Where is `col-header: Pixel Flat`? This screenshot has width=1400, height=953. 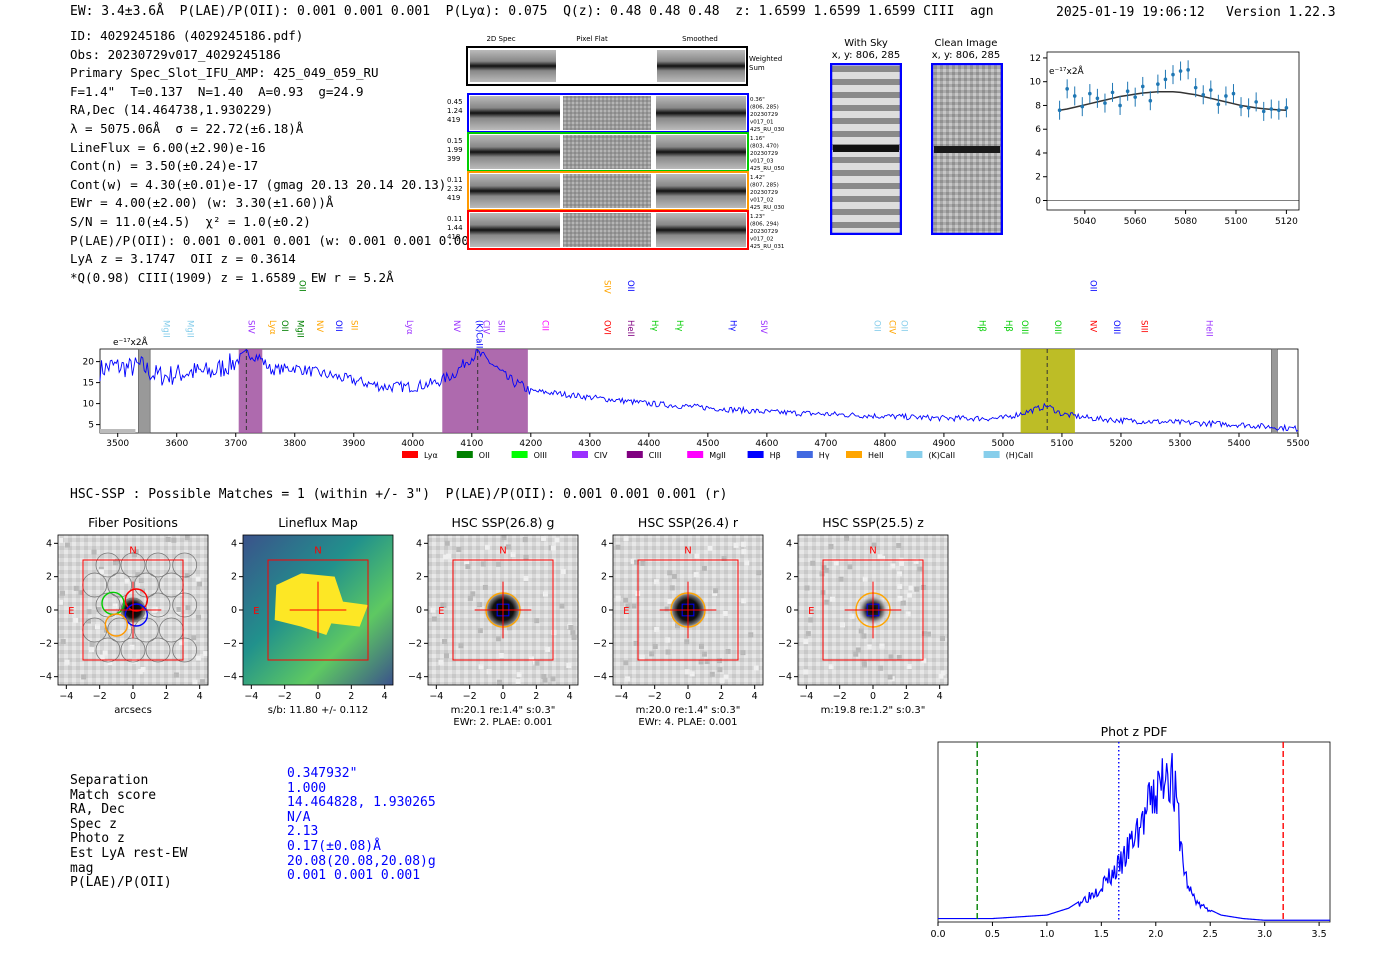 col-header: Pixel Flat is located at coordinates (592, 39).